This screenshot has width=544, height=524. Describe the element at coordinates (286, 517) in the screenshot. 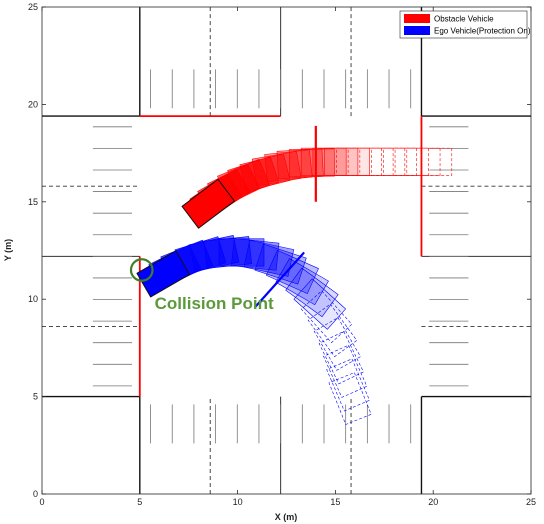

I see `x-axis-label: X (m)` at that location.